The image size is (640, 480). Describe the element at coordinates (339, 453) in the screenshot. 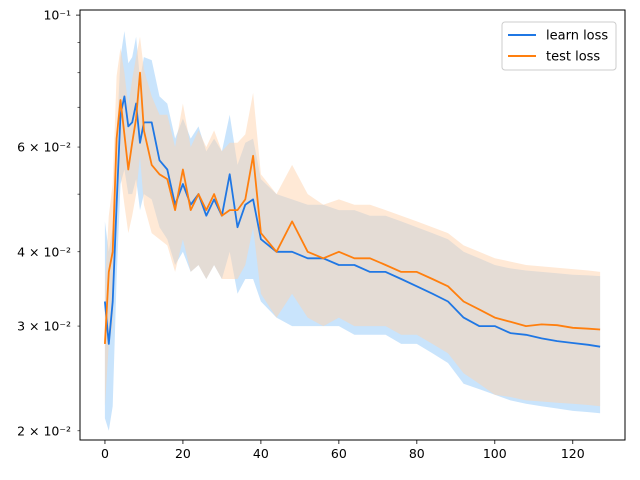

I see `x-tick-label: 60` at that location.